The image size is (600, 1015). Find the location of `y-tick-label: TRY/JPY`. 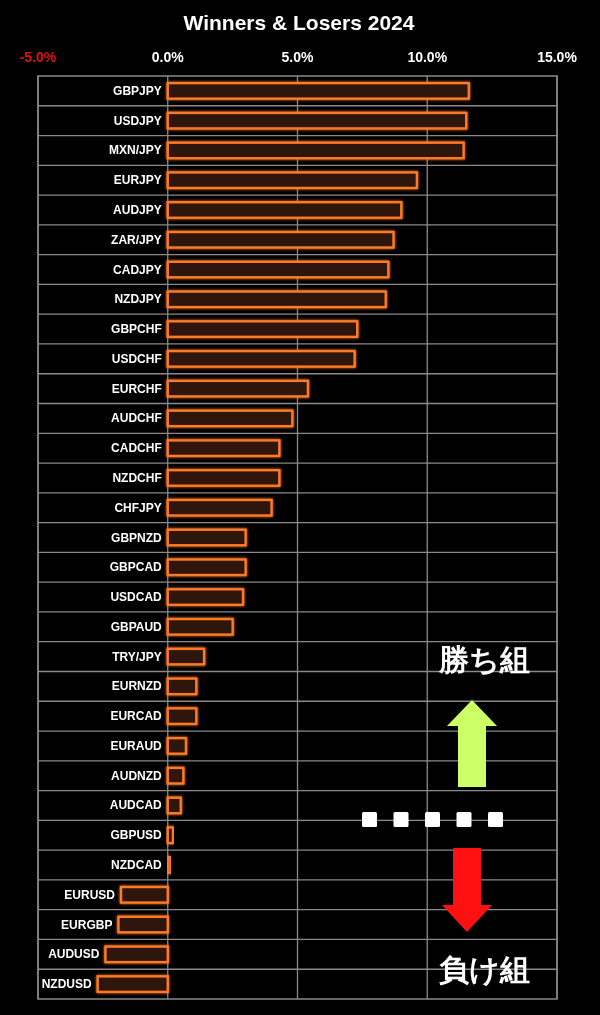

y-tick-label: TRY/JPY is located at coordinates (137, 656).